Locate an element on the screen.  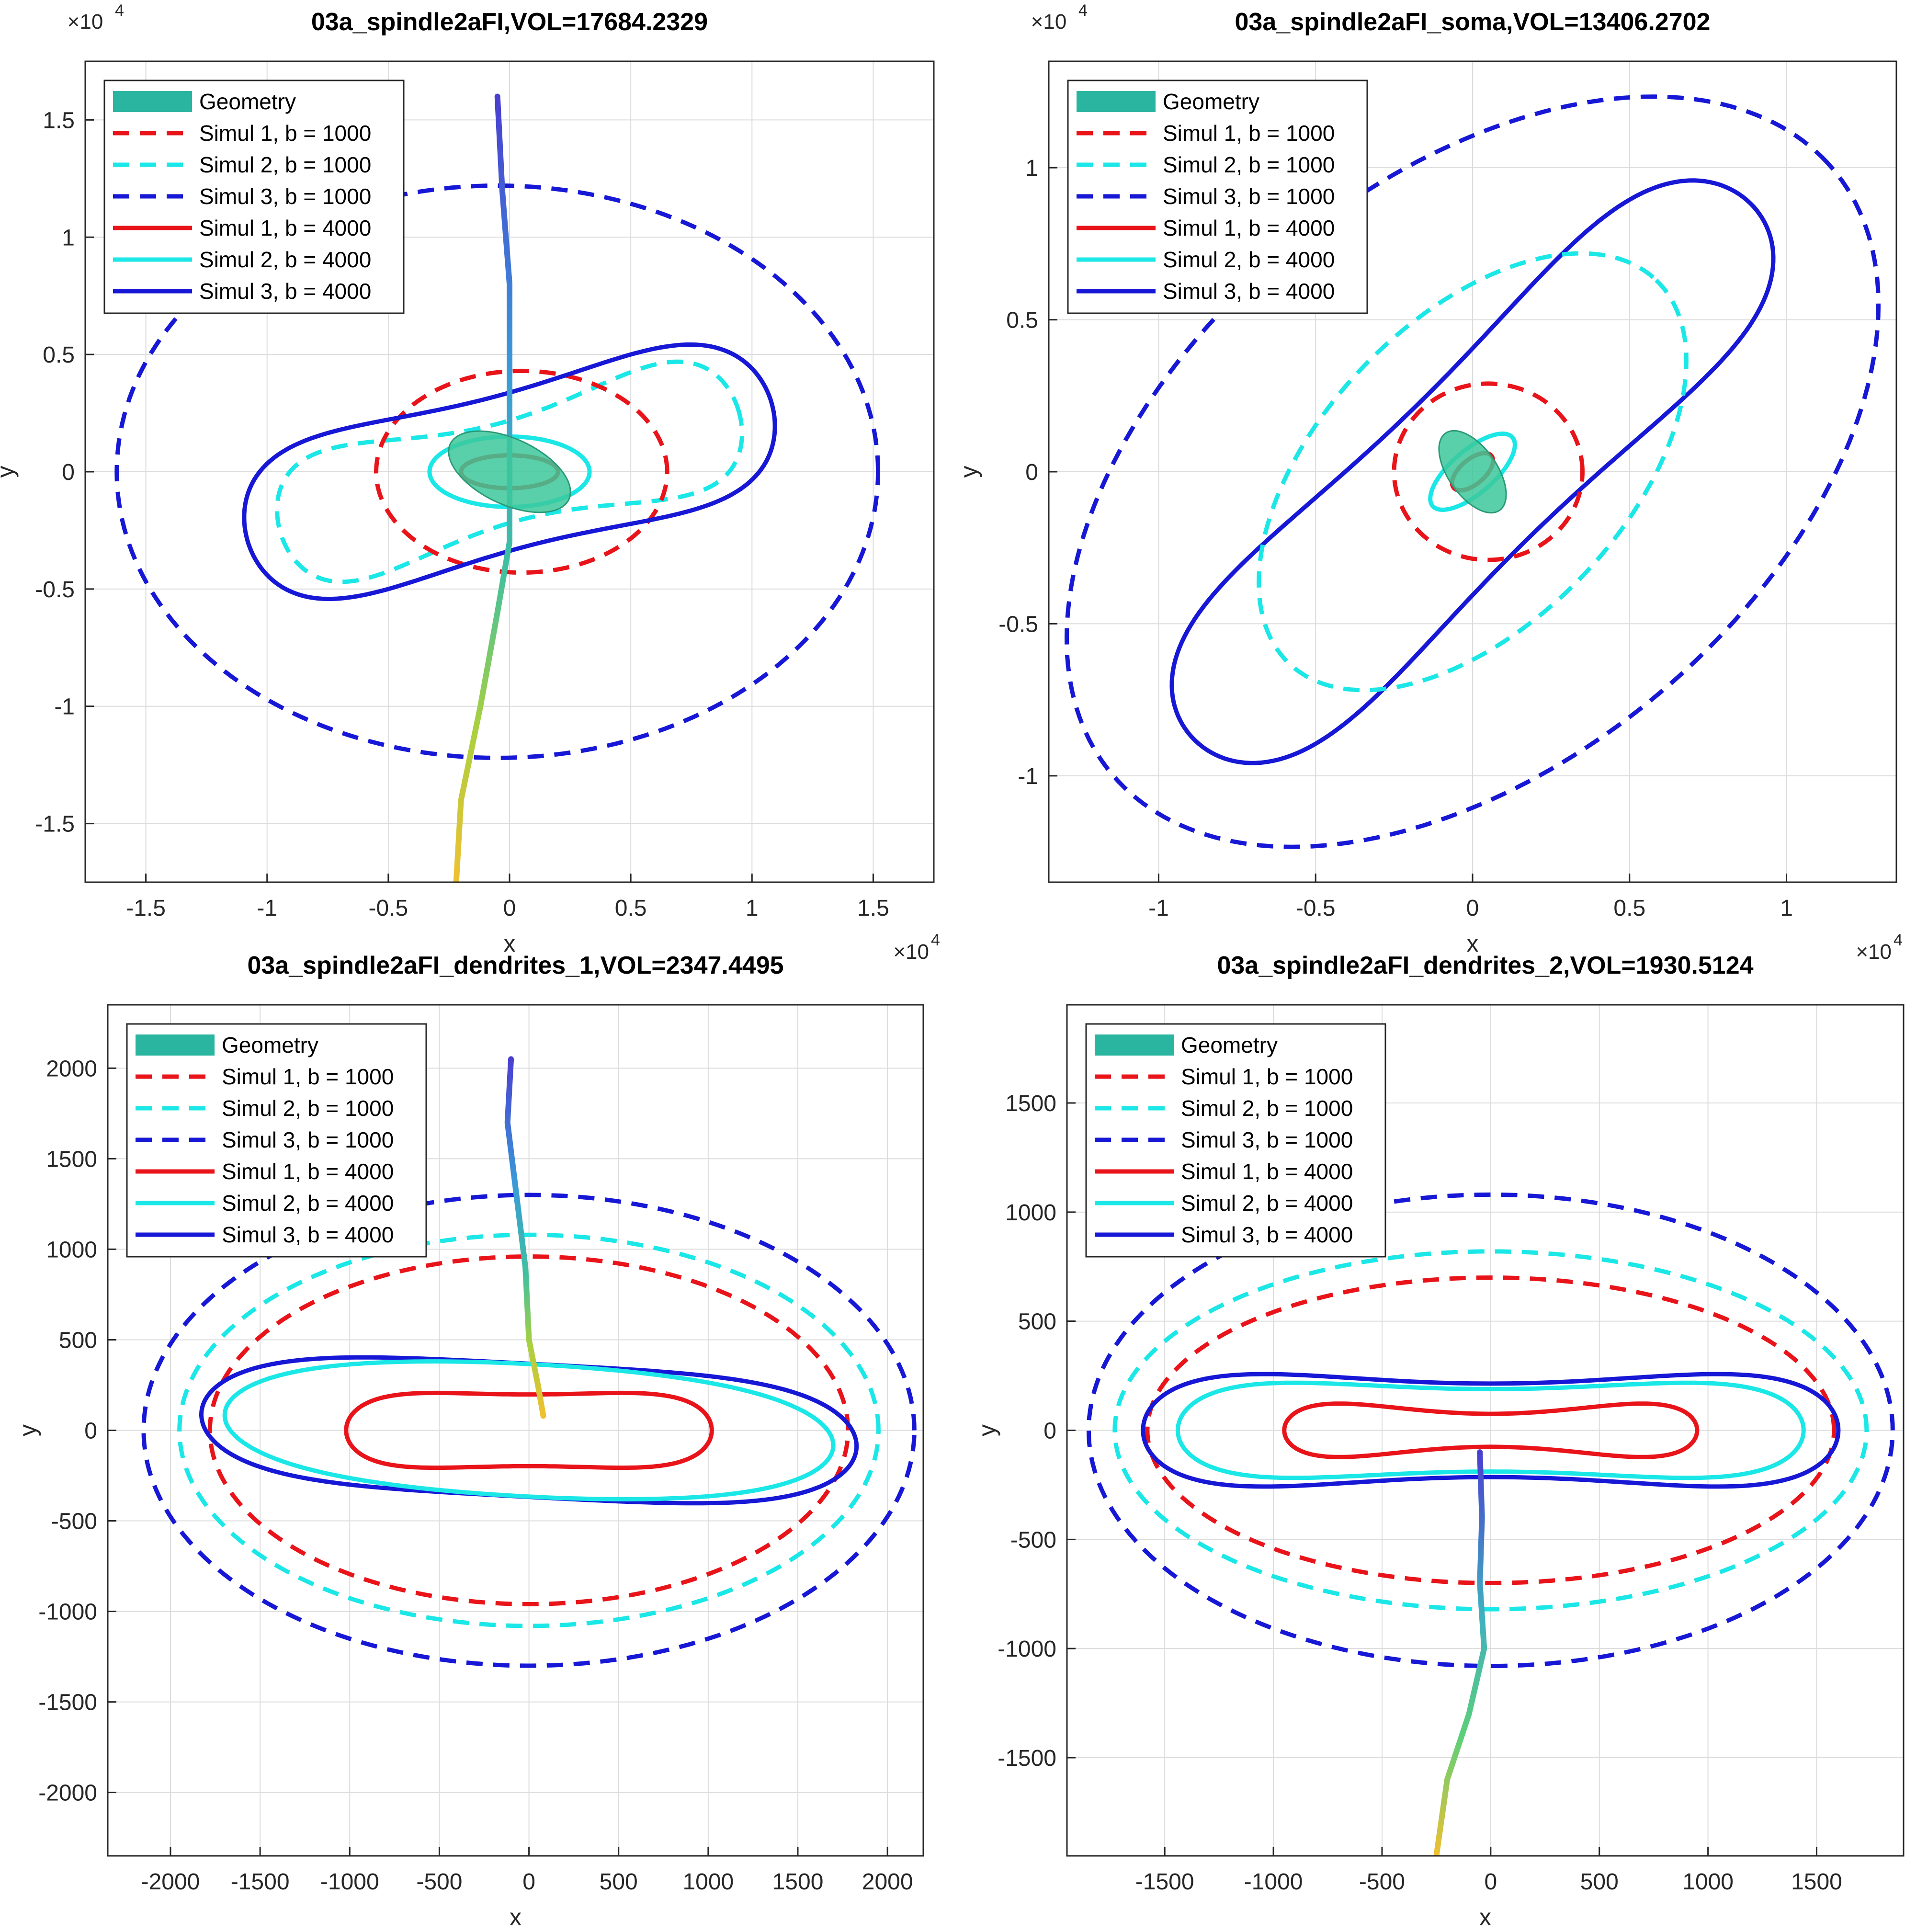
y-tick-label: -1 is located at coordinates (1028, 777).